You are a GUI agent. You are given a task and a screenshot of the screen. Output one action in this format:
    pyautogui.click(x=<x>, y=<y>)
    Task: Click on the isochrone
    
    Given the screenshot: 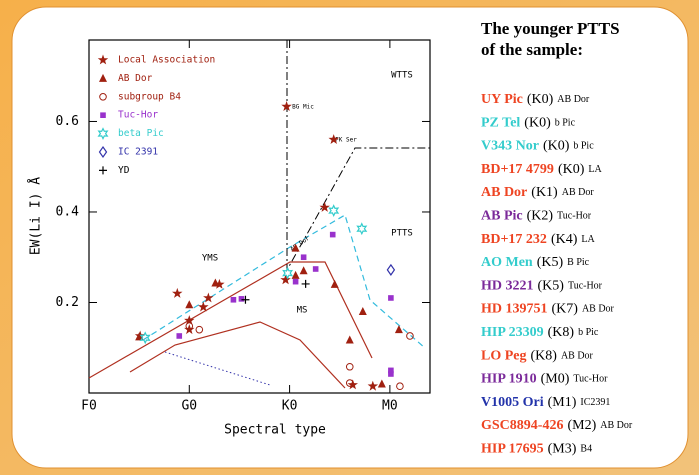 What is the action you would take?
    pyautogui.click(x=237, y=355)
    